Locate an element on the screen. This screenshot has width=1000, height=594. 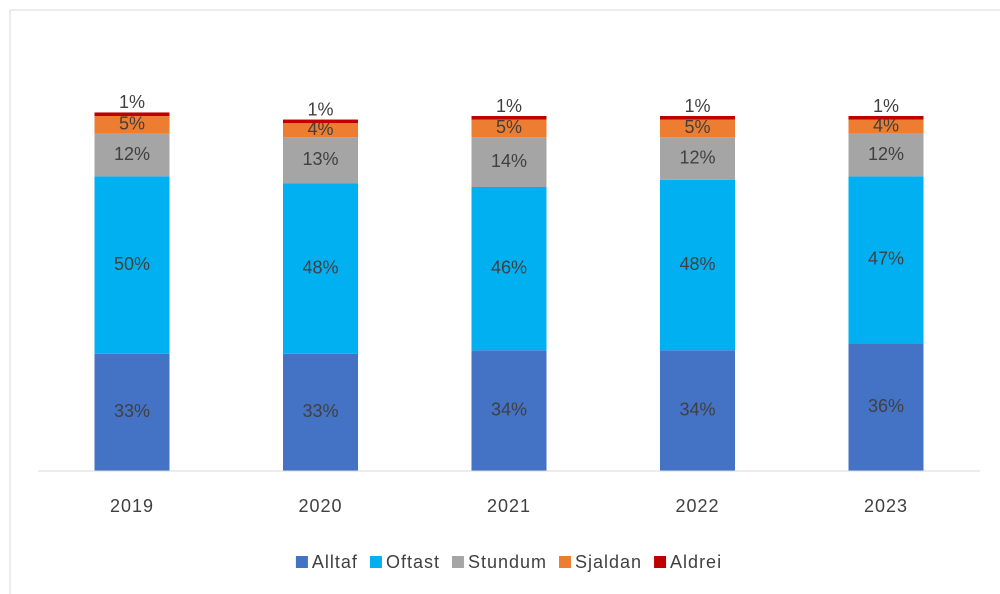
data-label: 46% is located at coordinates (509, 267).